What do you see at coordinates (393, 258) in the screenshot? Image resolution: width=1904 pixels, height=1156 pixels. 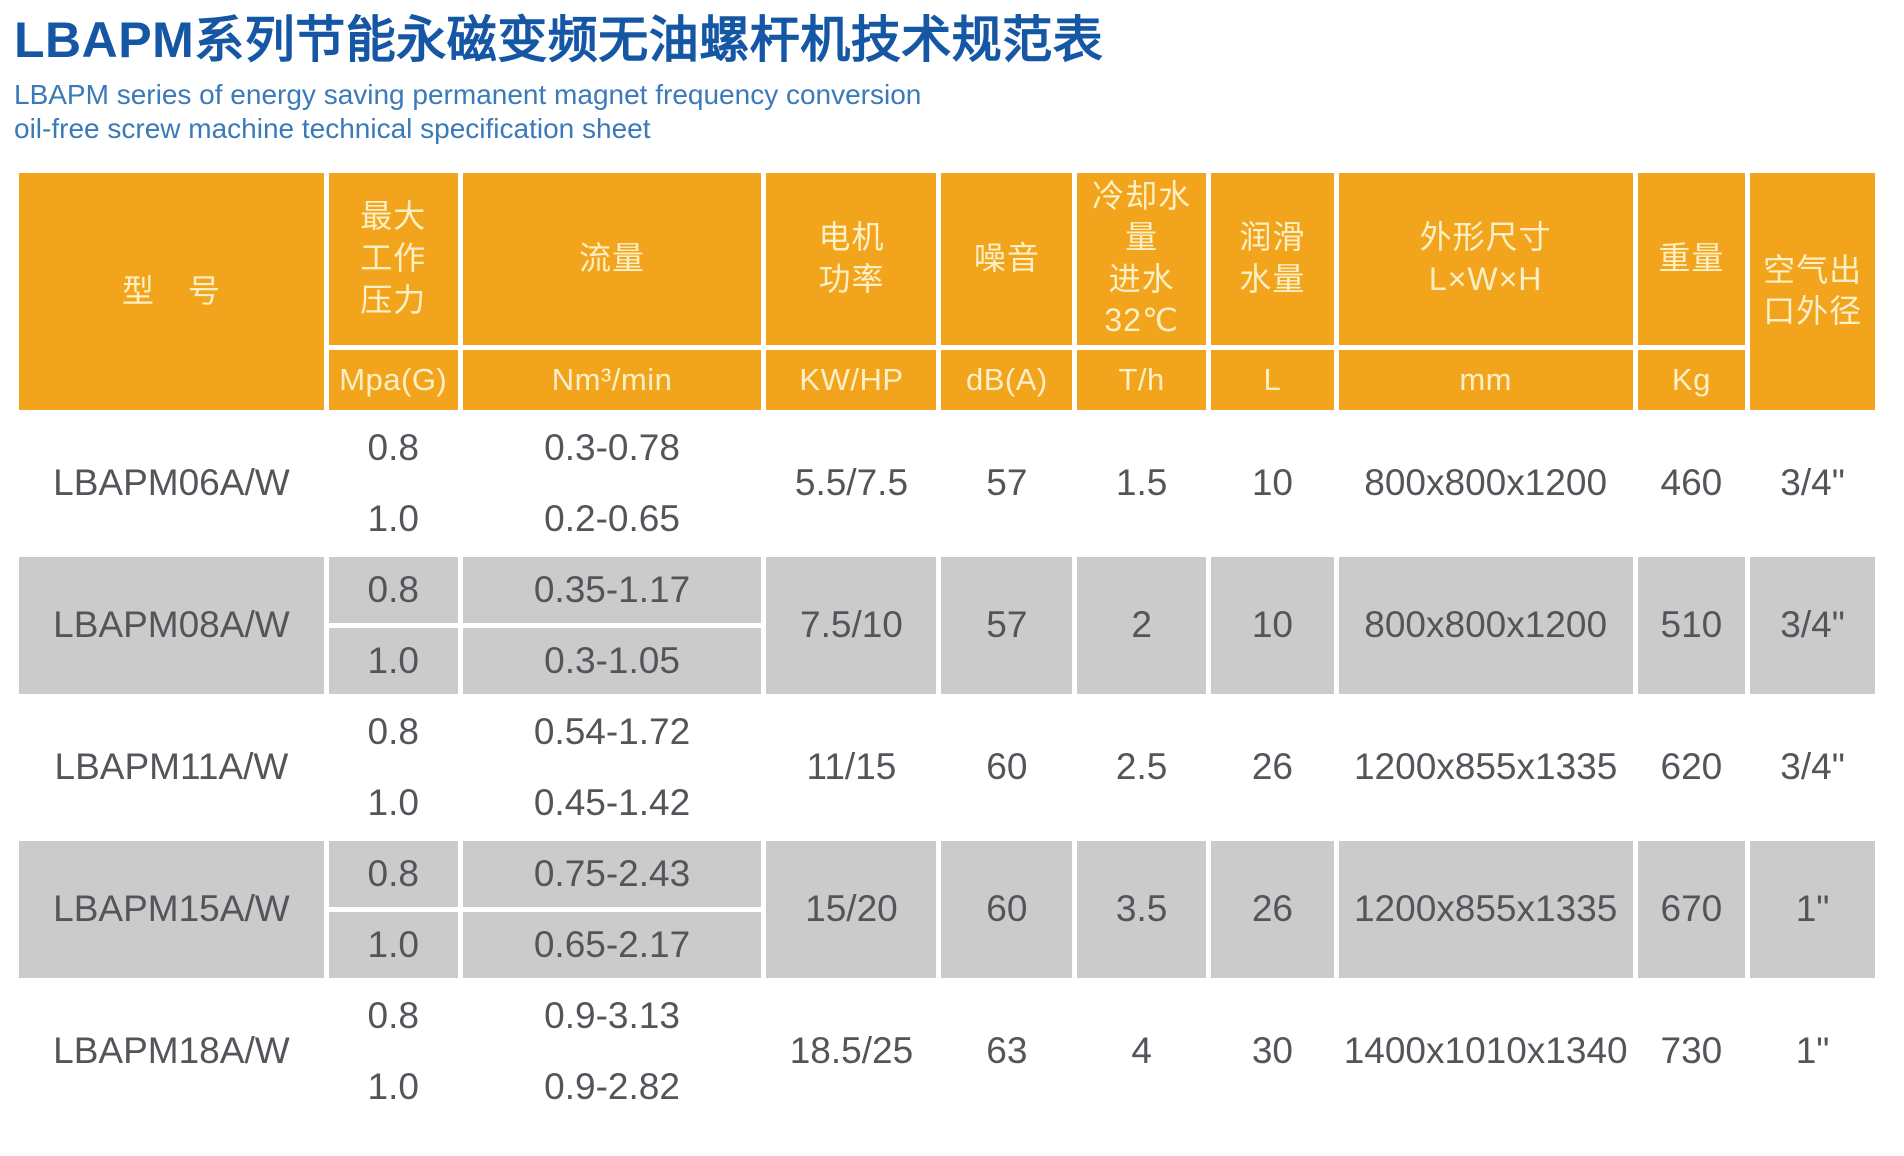 I see `col-header-pressure: 最大 工作 压力` at bounding box center [393, 258].